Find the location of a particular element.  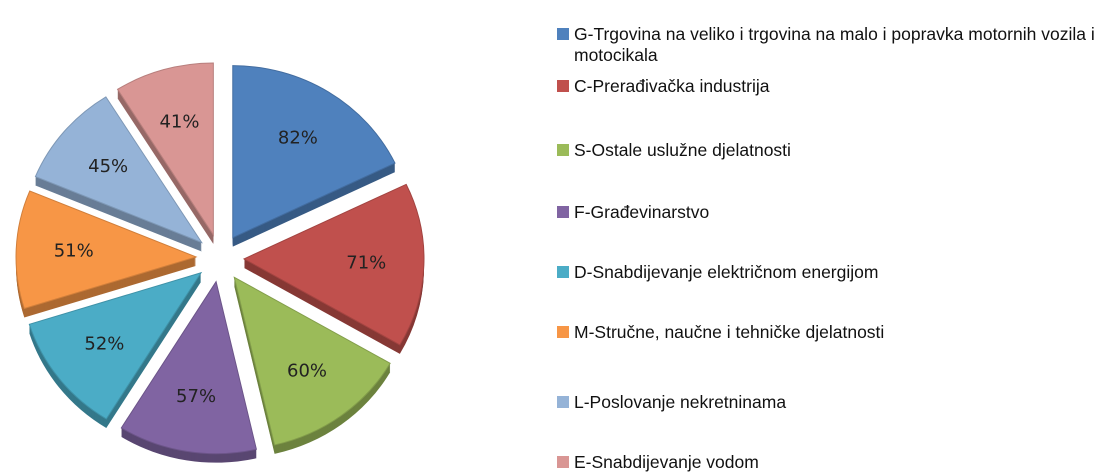

data-label: 41% is located at coordinates (179, 122).